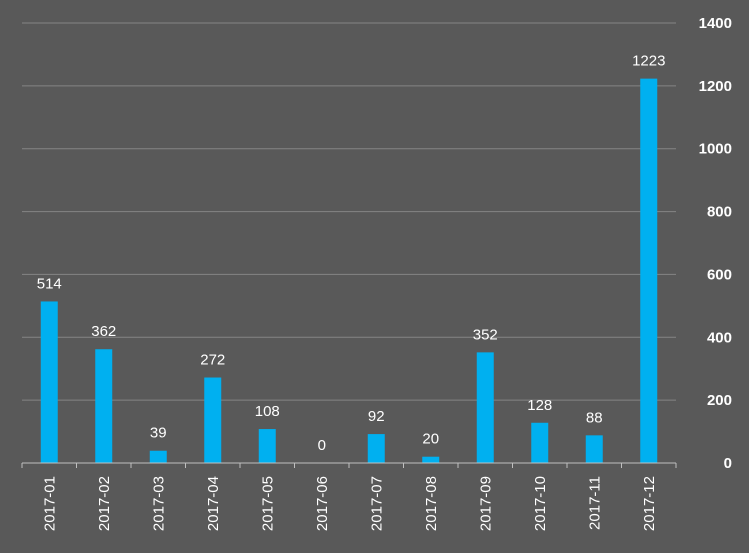 This screenshot has width=749, height=553. I want to click on x-tick-label: 2017-10, so click(540, 503).